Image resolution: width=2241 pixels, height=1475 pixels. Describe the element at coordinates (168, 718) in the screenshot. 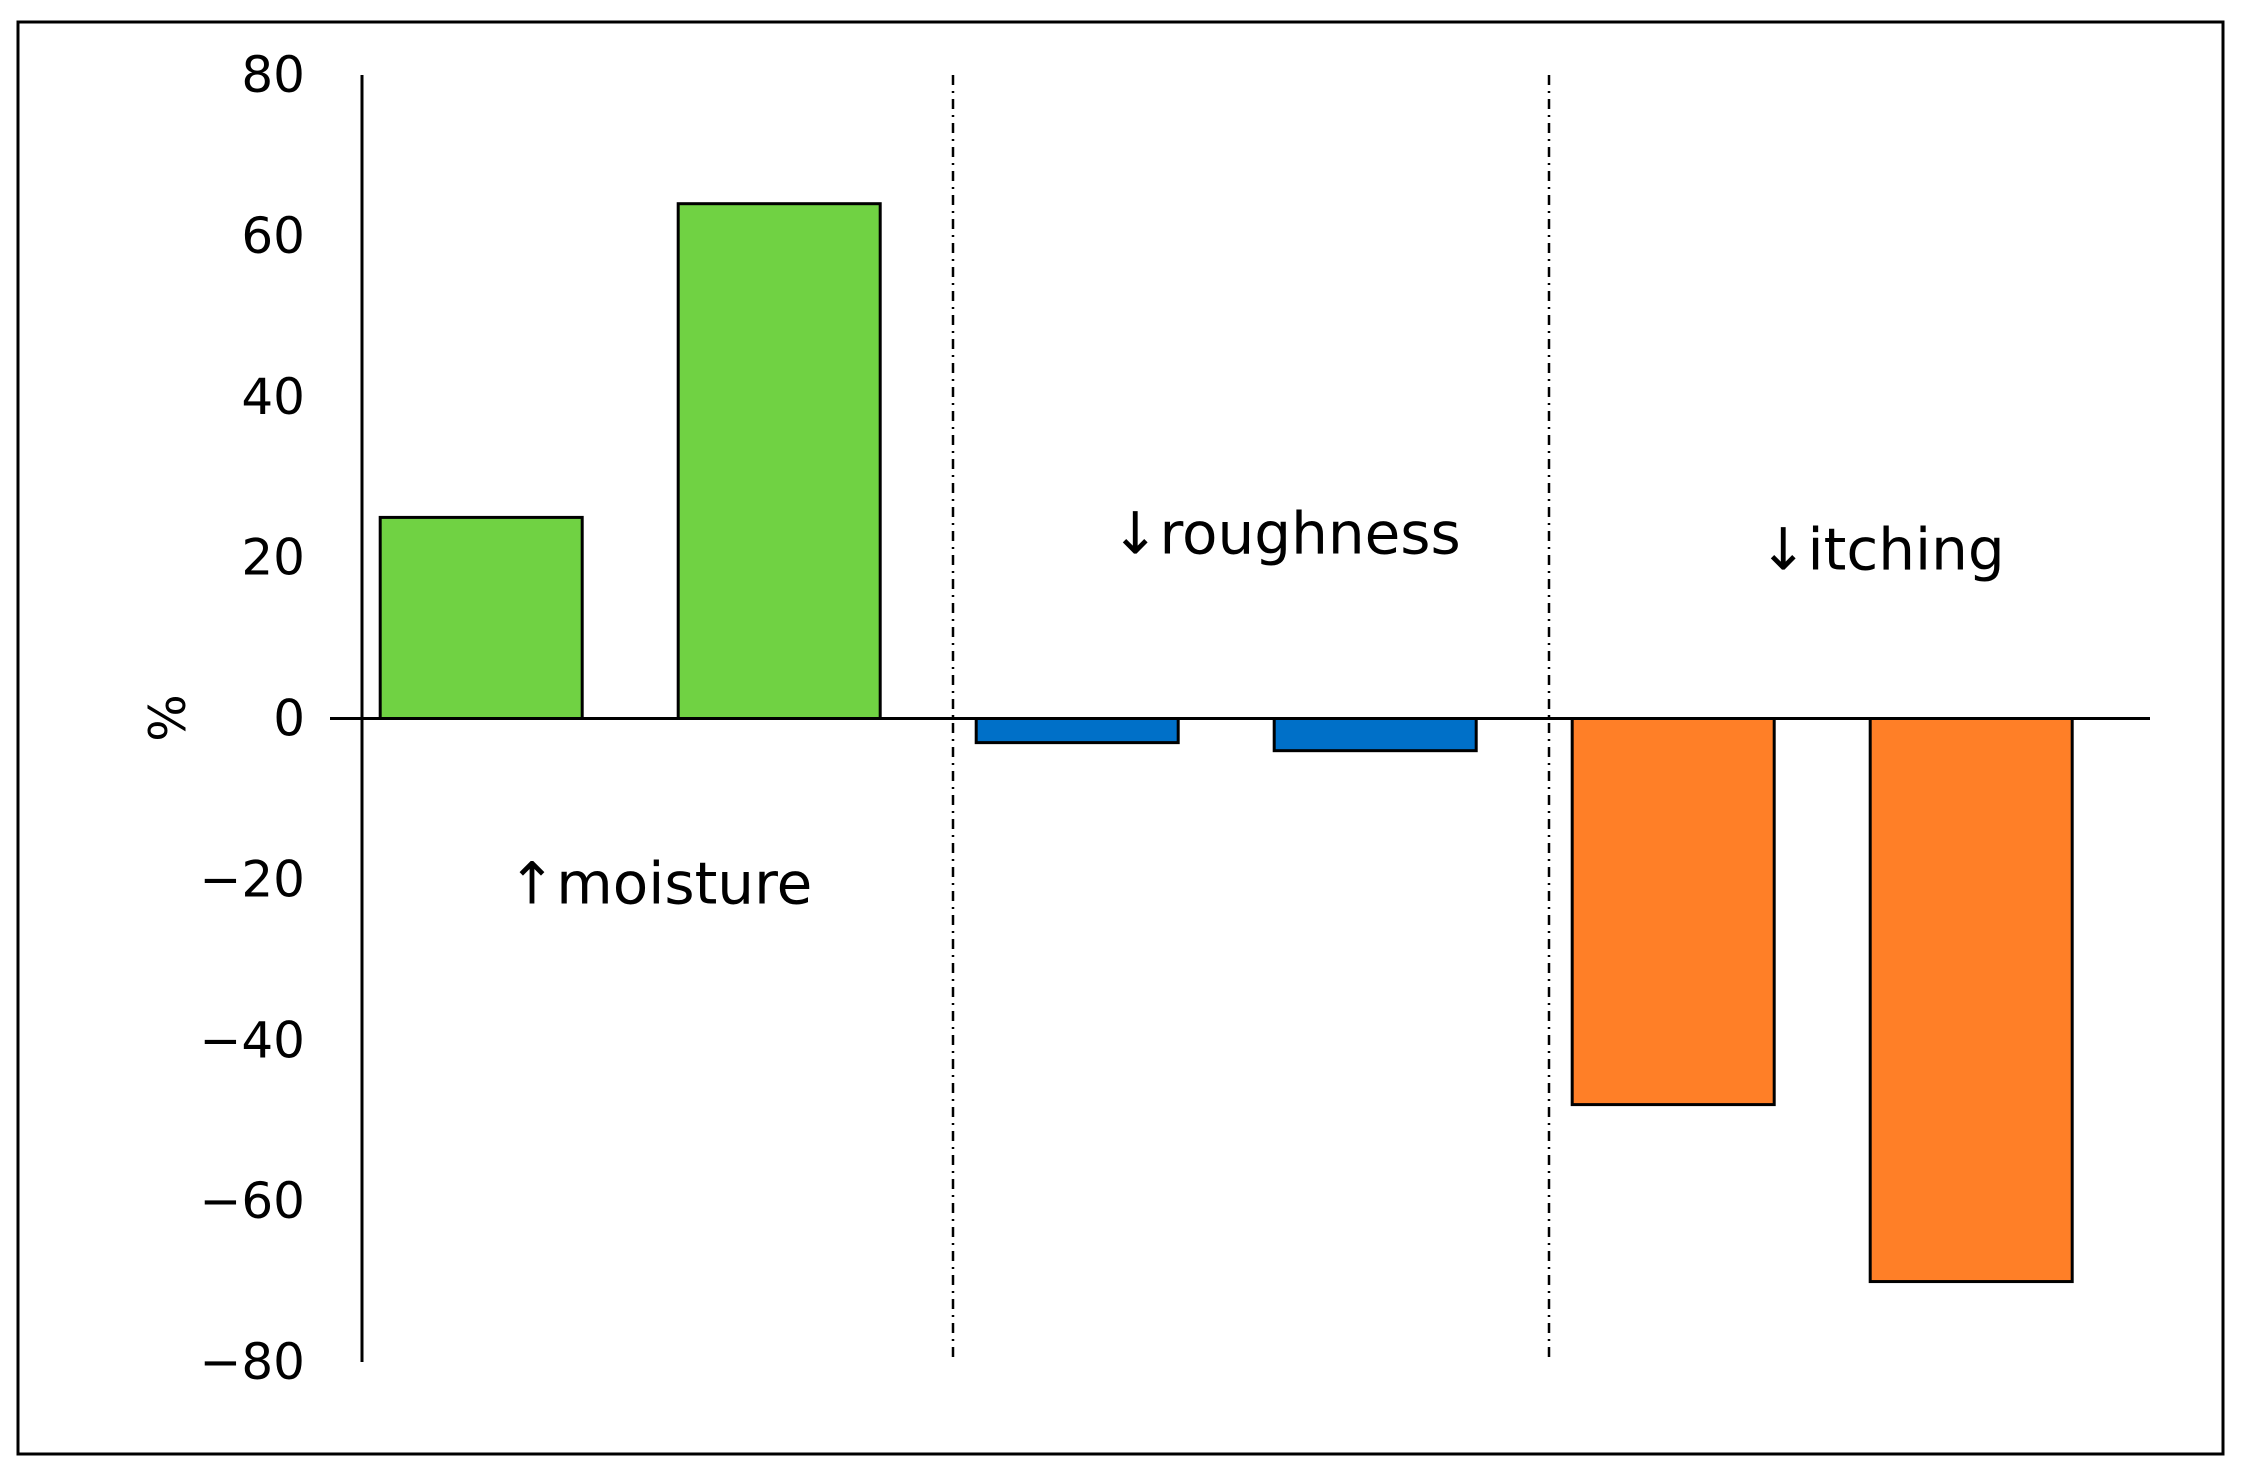

I see `y-axis-label: %` at that location.